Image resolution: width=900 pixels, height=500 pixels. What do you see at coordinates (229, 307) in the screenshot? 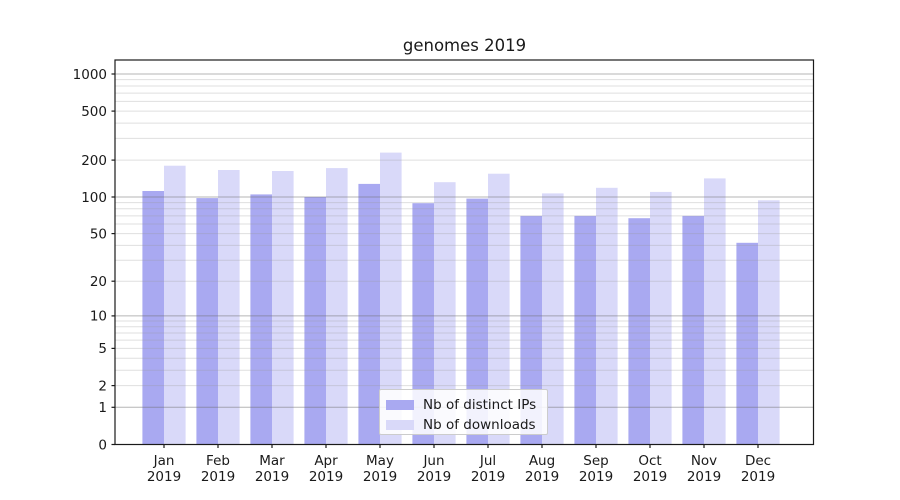
I see `bar-nb-of-downloads-feb` at bounding box center [229, 307].